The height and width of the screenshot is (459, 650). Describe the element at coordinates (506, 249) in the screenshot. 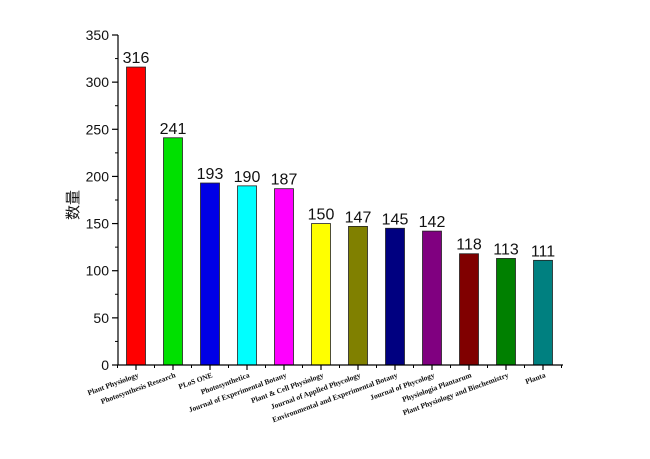

I see `bar-value-label: 113` at that location.